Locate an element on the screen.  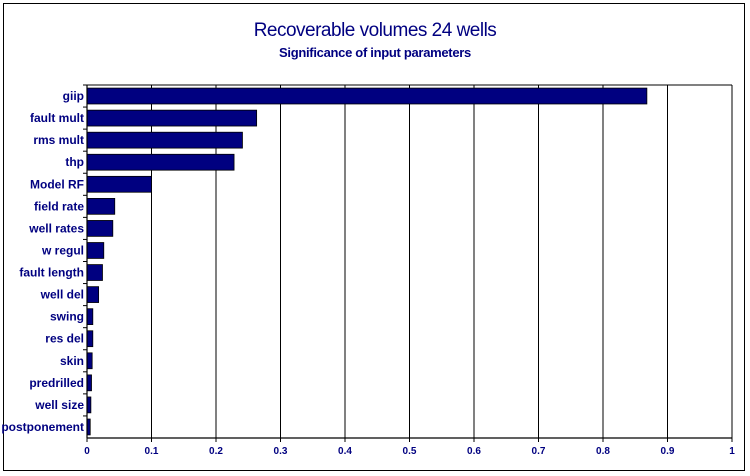
category-label: res del is located at coordinates (64, 339).